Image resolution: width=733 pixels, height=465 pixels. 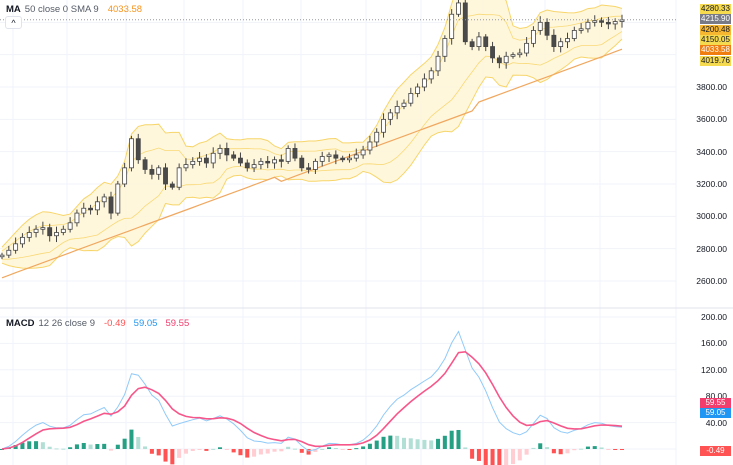 What do you see at coordinates (711, 184) in the screenshot?
I see `price-axis-label: 3200.00` at bounding box center [711, 184].